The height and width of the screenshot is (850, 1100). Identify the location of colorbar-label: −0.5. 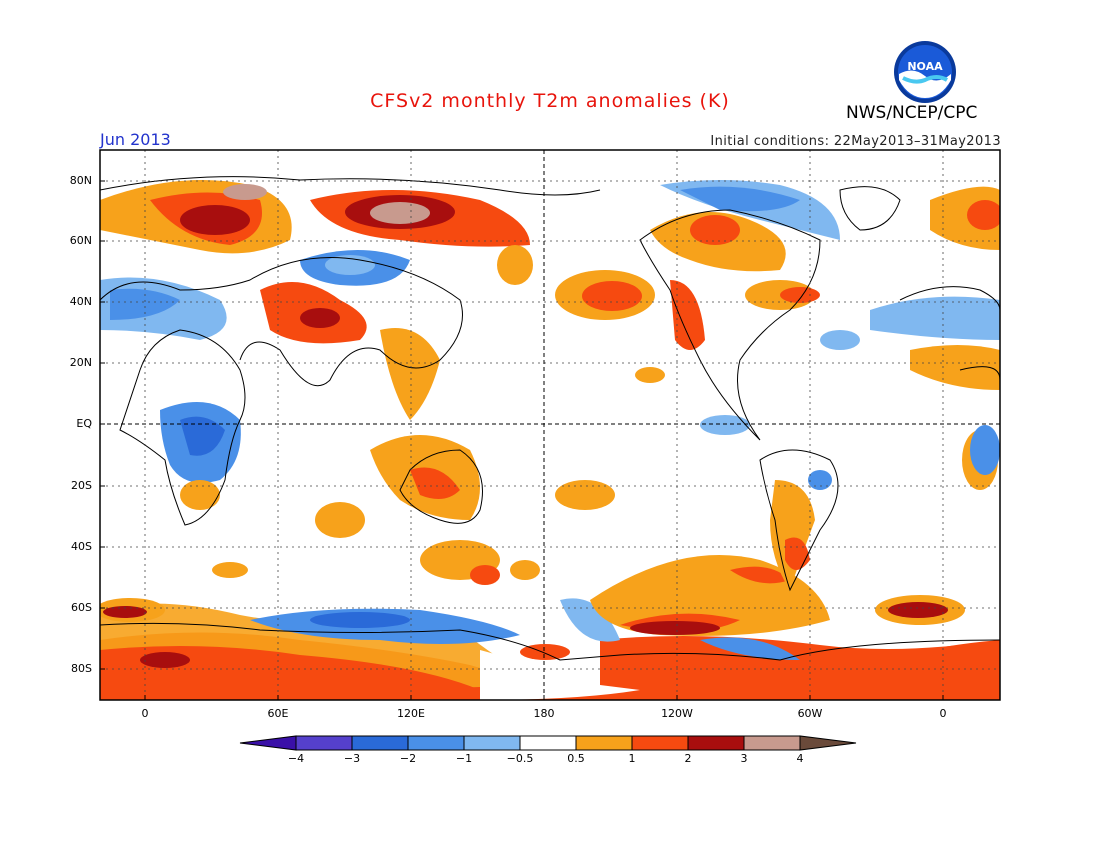
(520, 758).